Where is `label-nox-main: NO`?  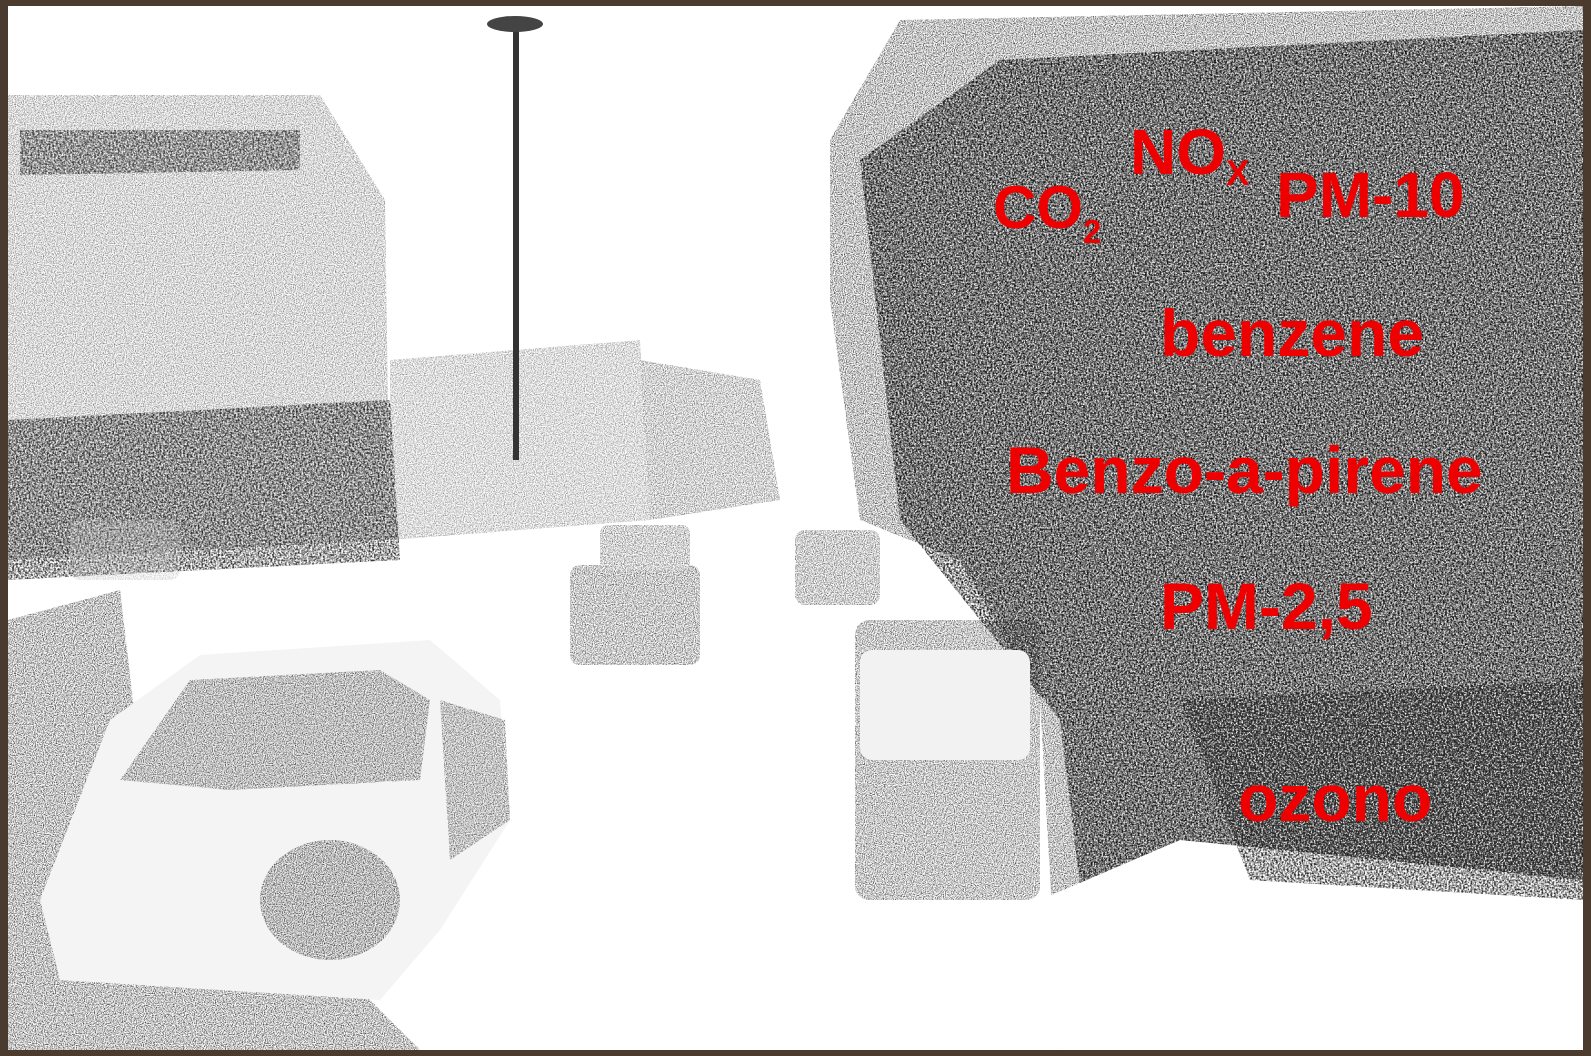
label-nox-main: NO is located at coordinates (1178, 152).